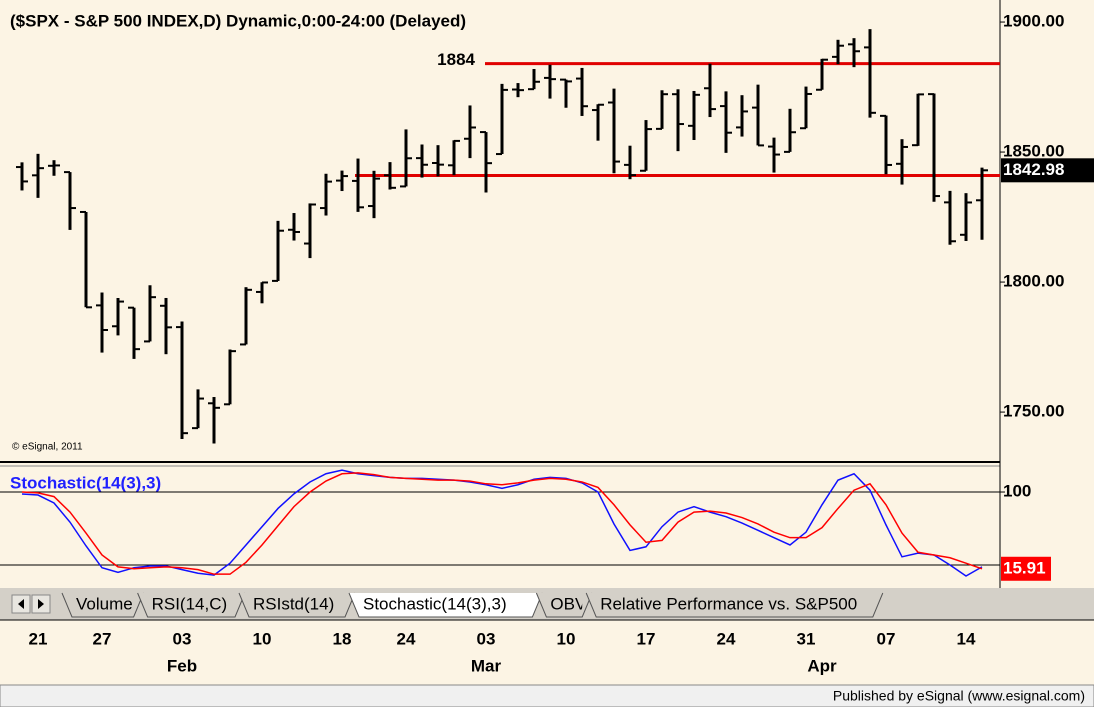  I want to click on tab-label: RSIstd(14), so click(293, 603).